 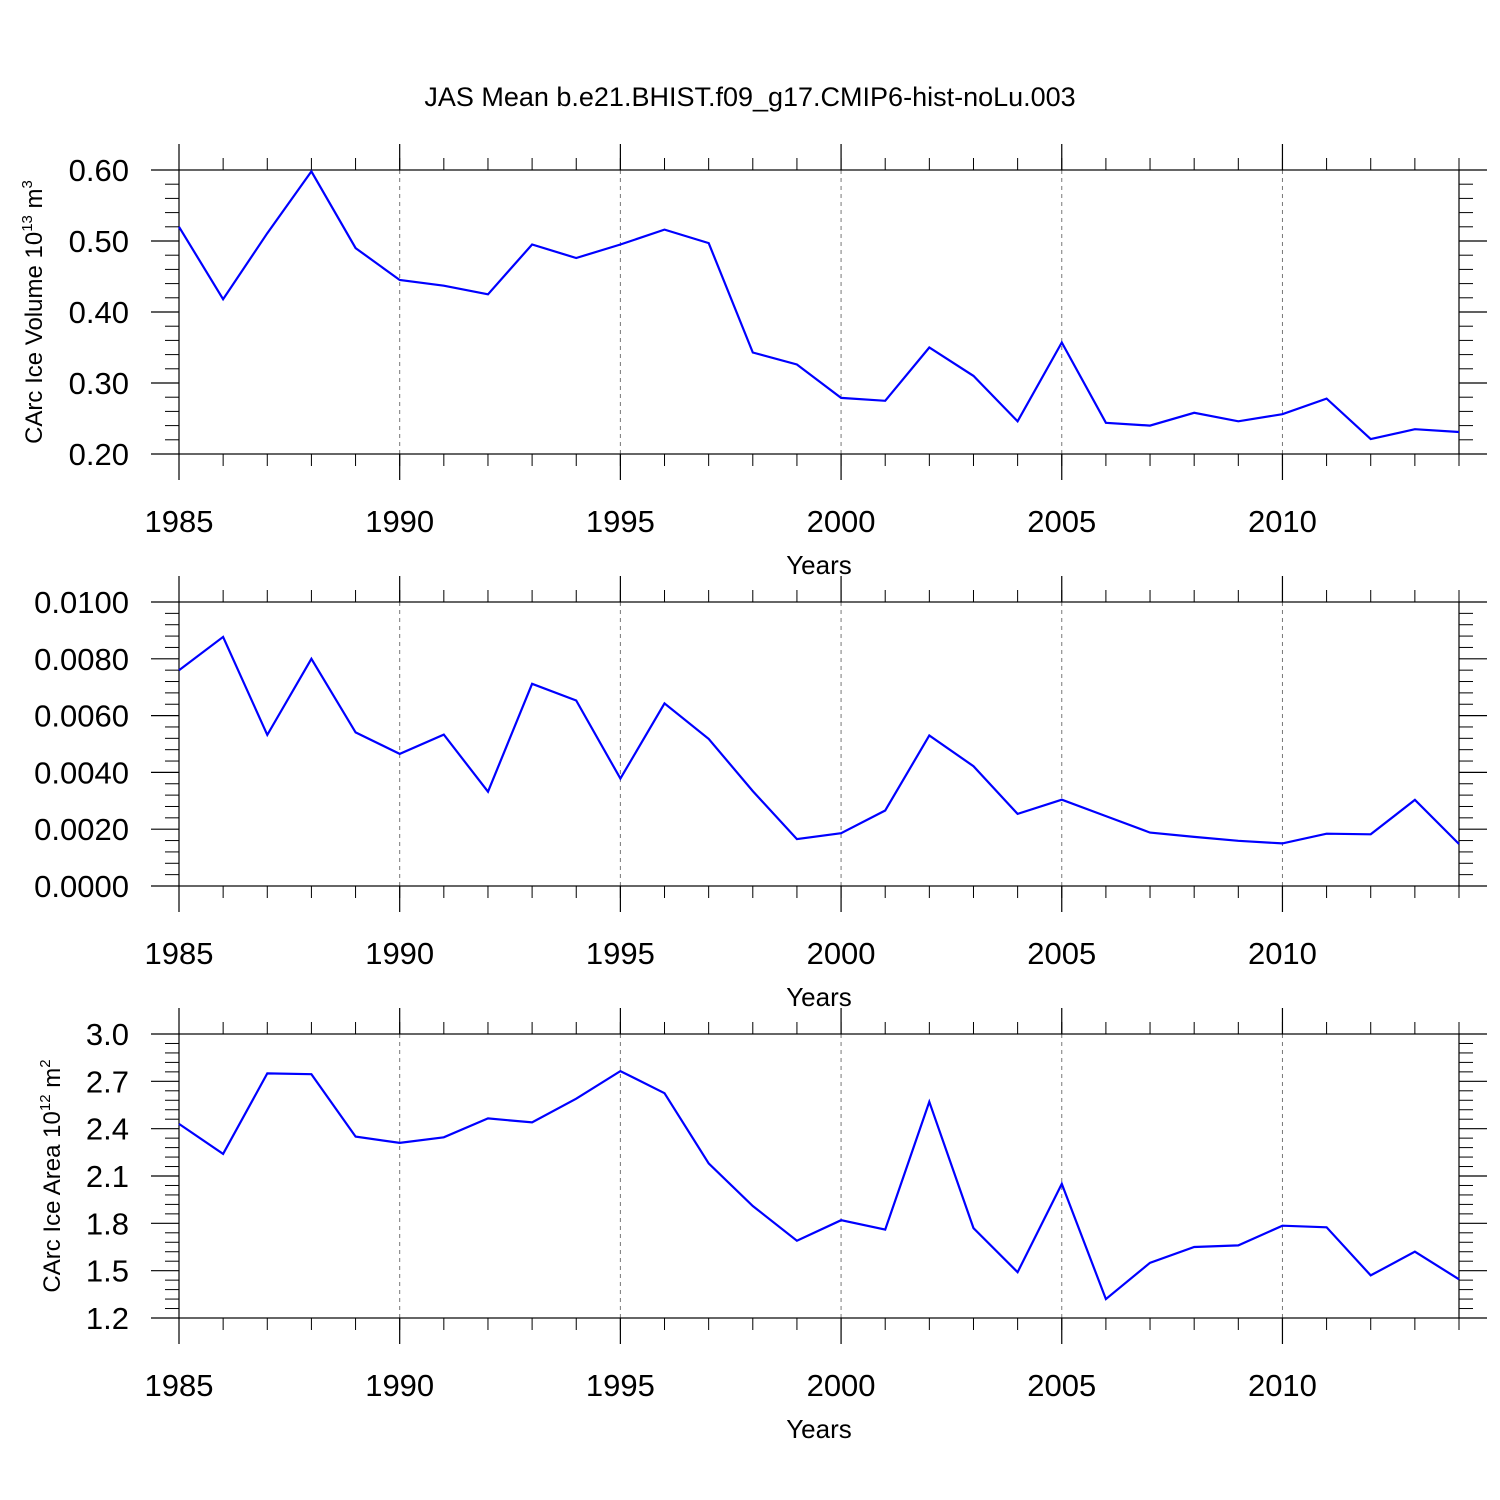 What do you see at coordinates (81, 772) in the screenshot?
I see `y-tick-label: 0.0040` at bounding box center [81, 772].